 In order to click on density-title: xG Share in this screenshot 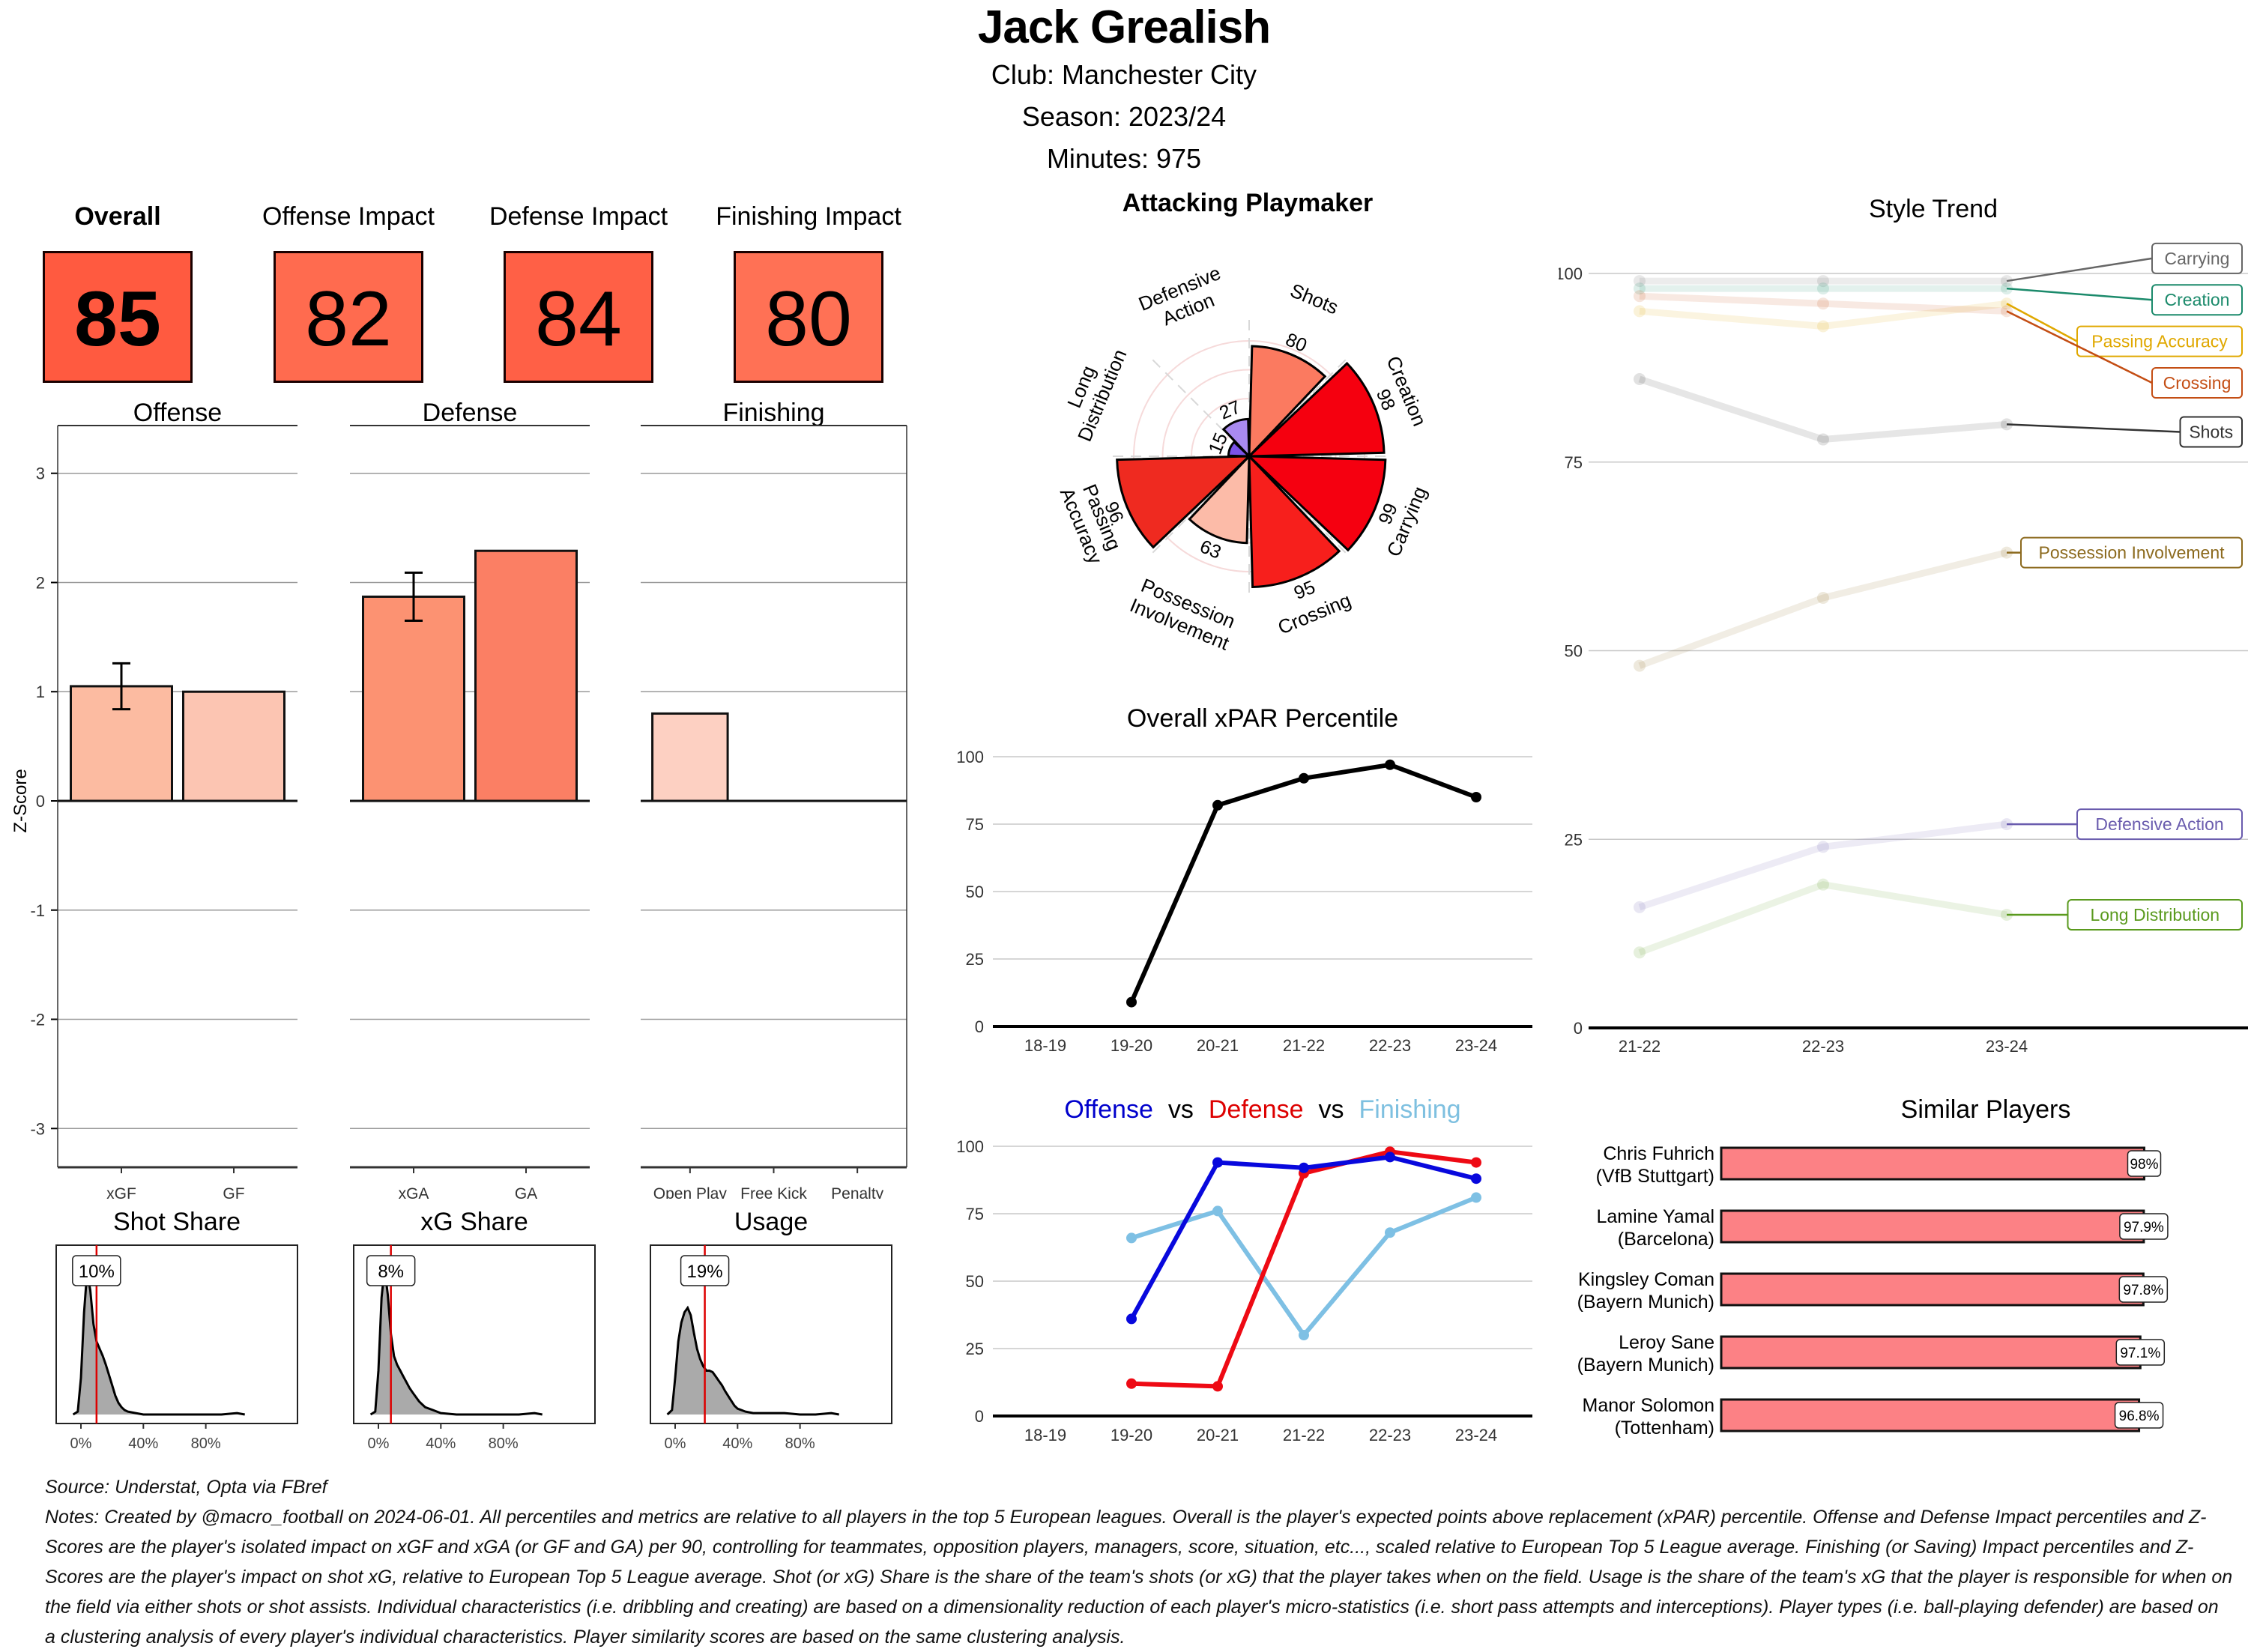, I will do `click(474, 1222)`.